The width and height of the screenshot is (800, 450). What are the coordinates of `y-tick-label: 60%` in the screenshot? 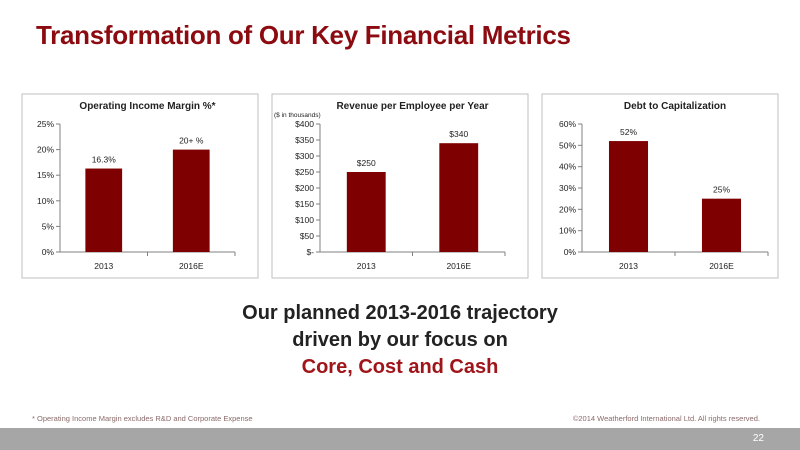 It's located at (567, 124).